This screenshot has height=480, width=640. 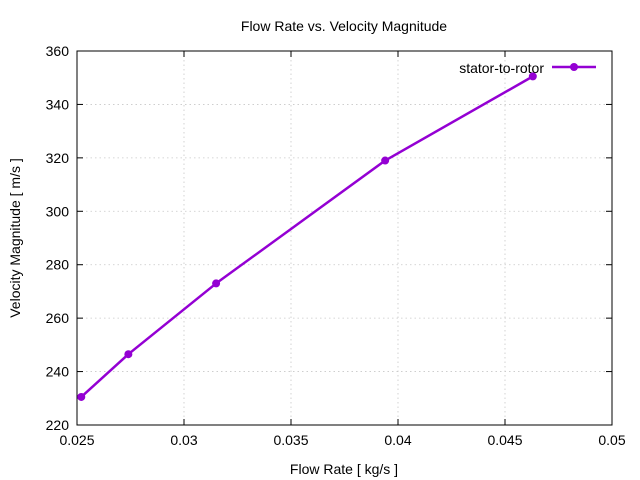 I want to click on y-tick-label: 260, so click(x=58, y=318).